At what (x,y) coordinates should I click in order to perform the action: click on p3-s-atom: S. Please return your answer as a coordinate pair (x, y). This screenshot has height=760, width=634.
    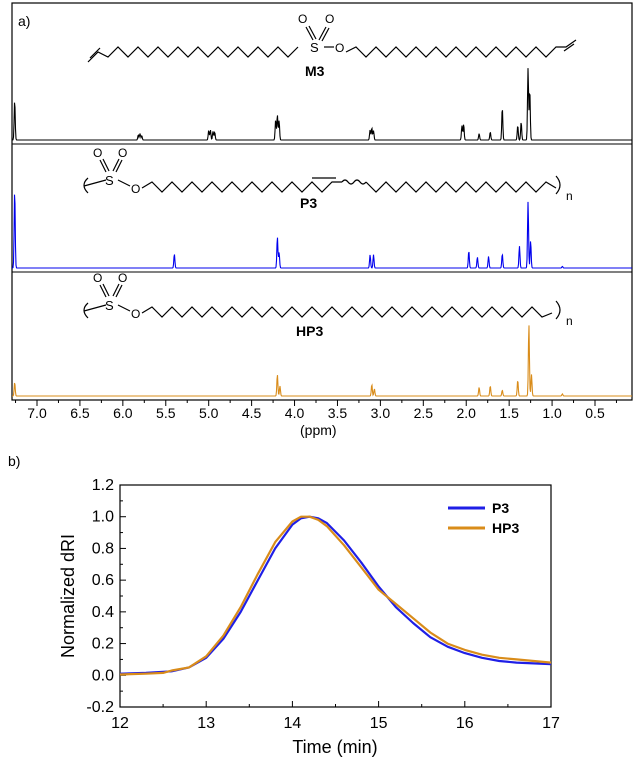
    Looking at the image, I should click on (109, 180).